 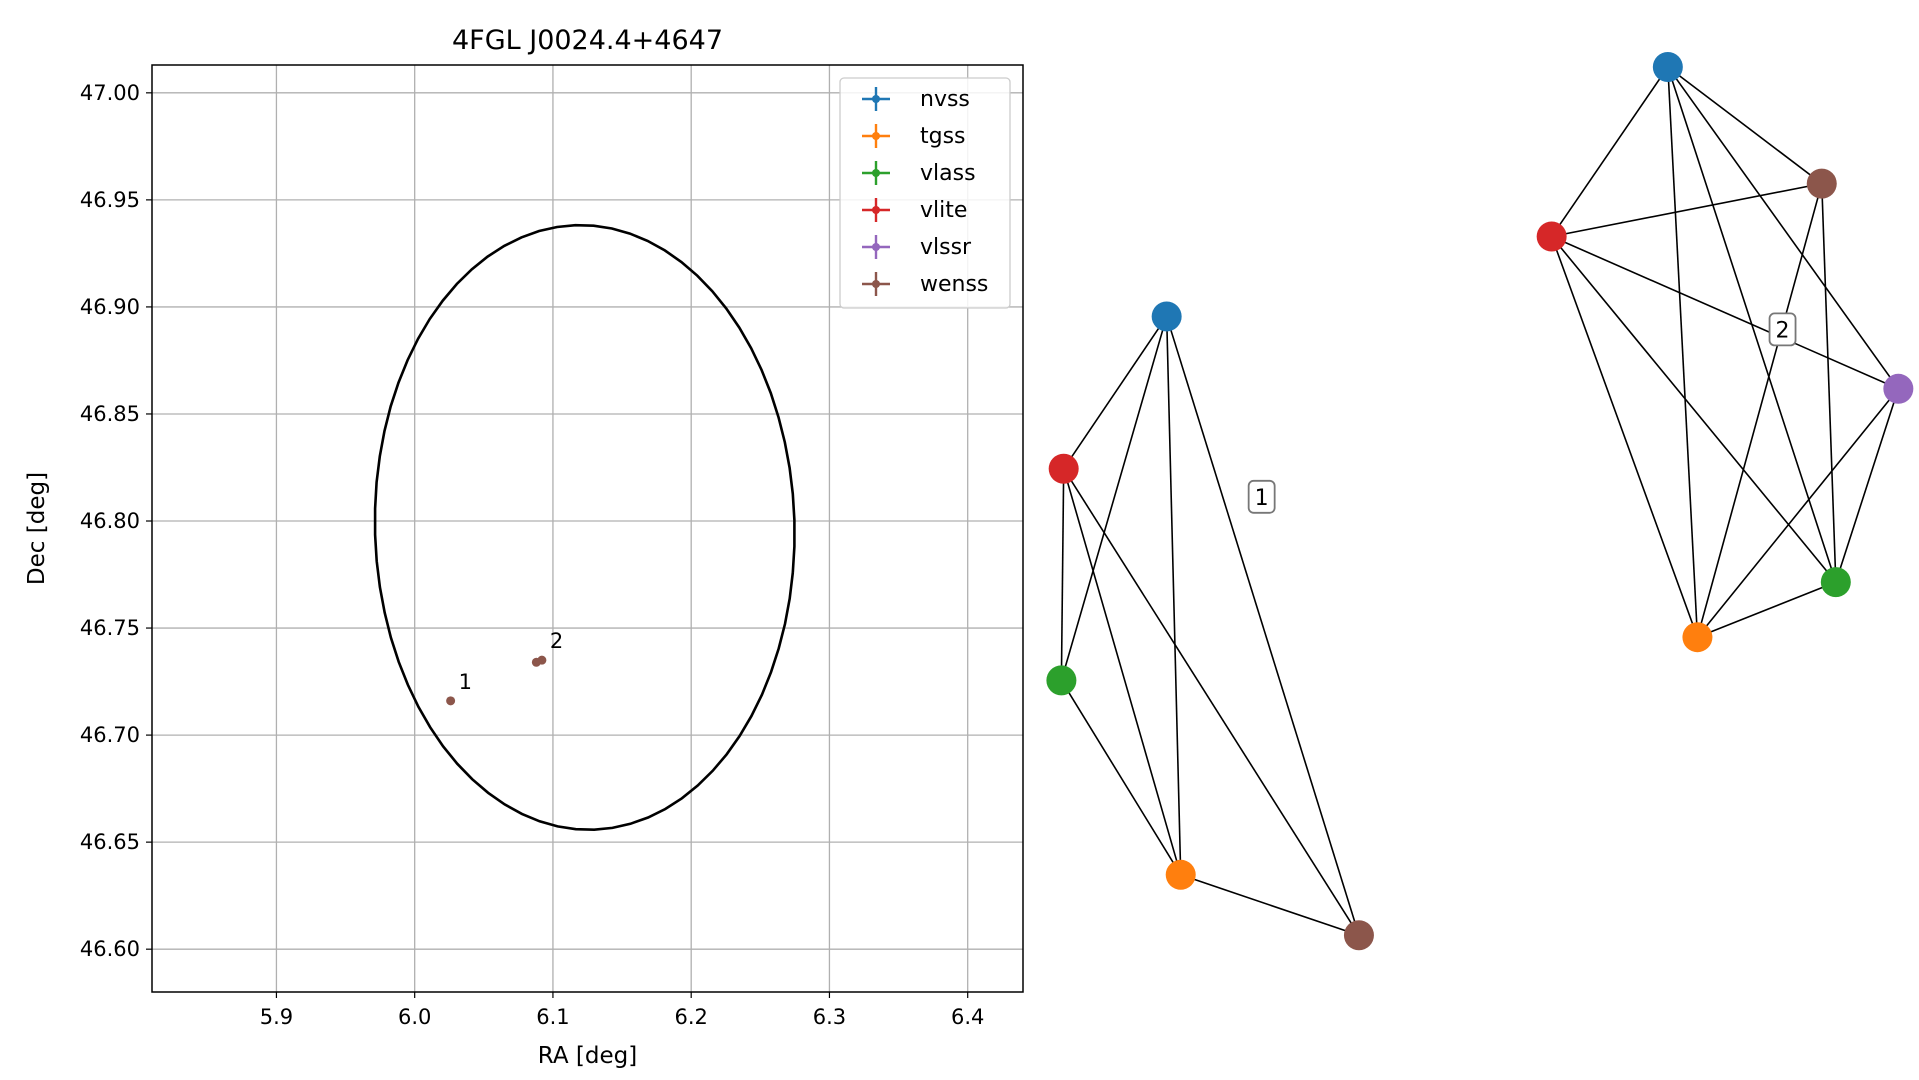 I want to click on y-tick-label: 46.65, so click(x=110, y=842).